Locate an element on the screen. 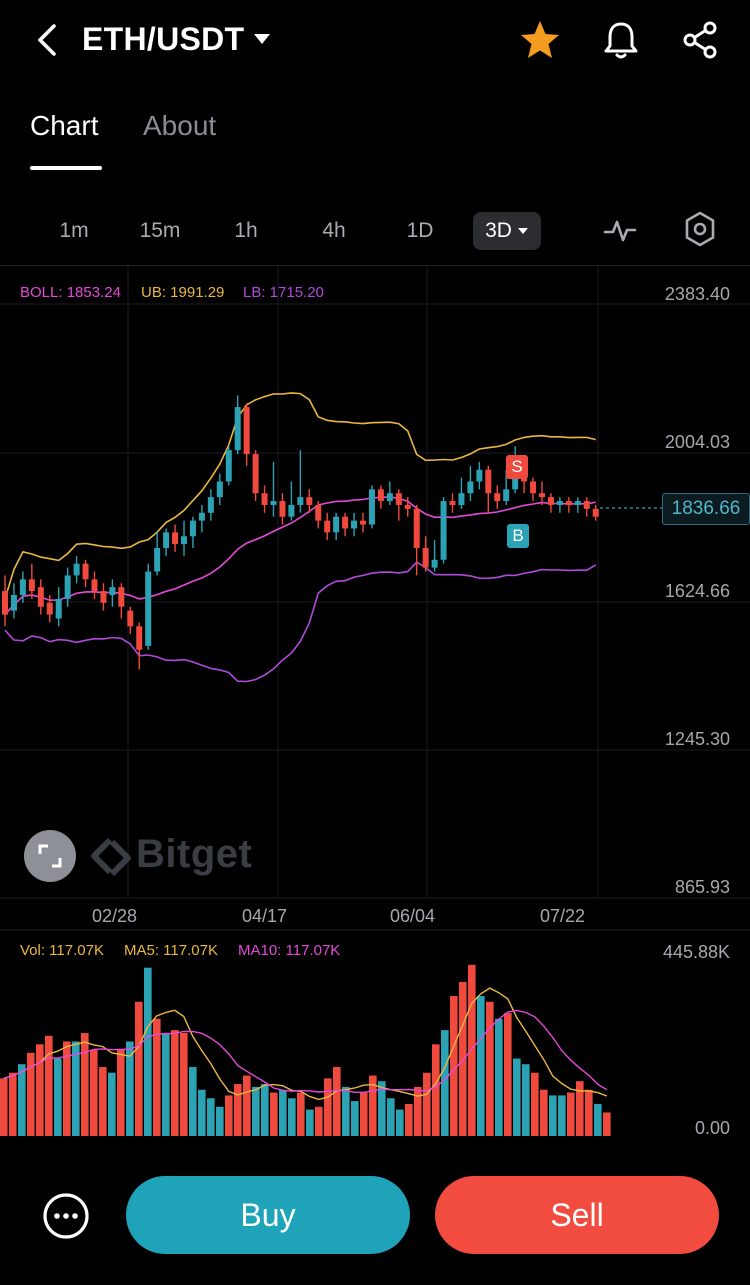 The width and height of the screenshot is (750, 1285). interval-1d: 1D is located at coordinates (420, 230).